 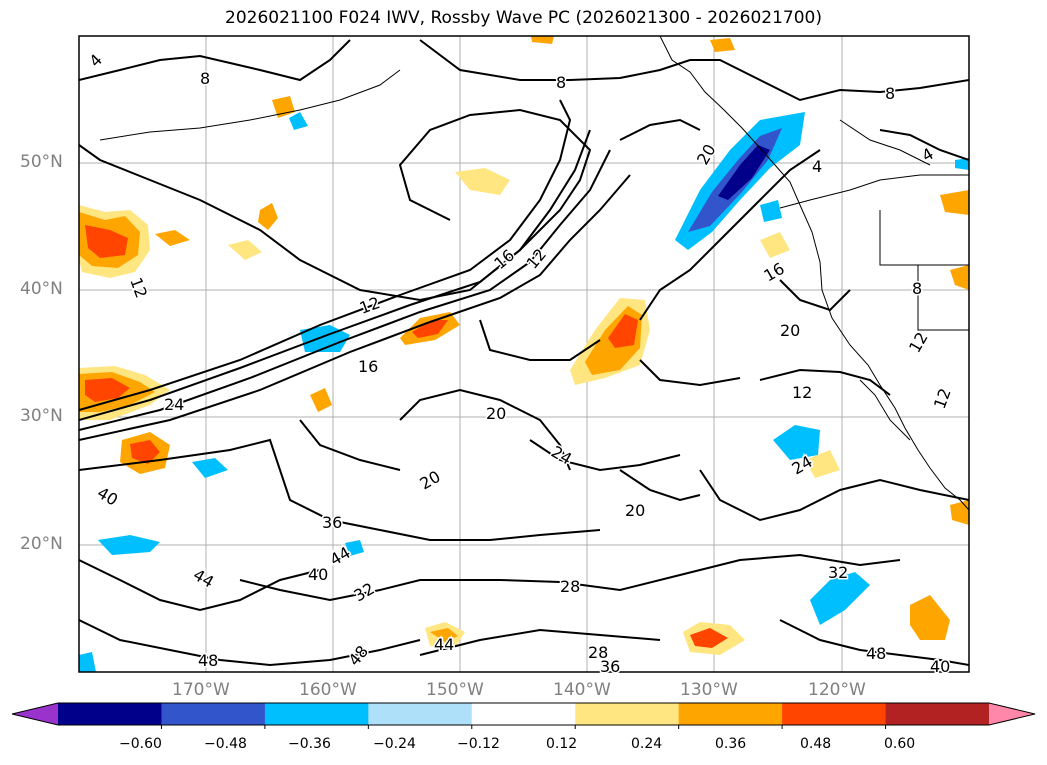 I want to click on colorbar-outline, so click(x=523, y=714).